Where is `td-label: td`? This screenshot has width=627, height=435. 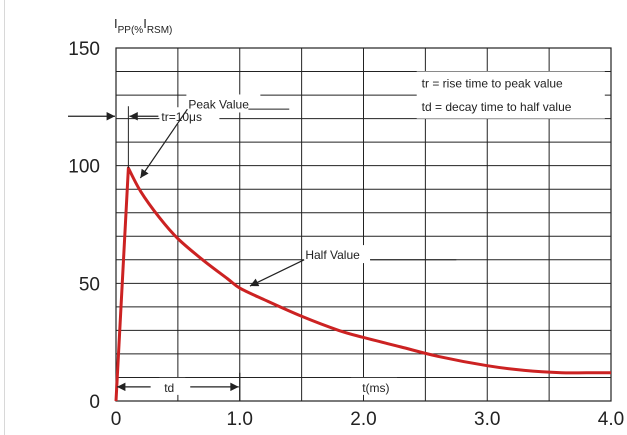 td-label: td is located at coordinates (169, 388).